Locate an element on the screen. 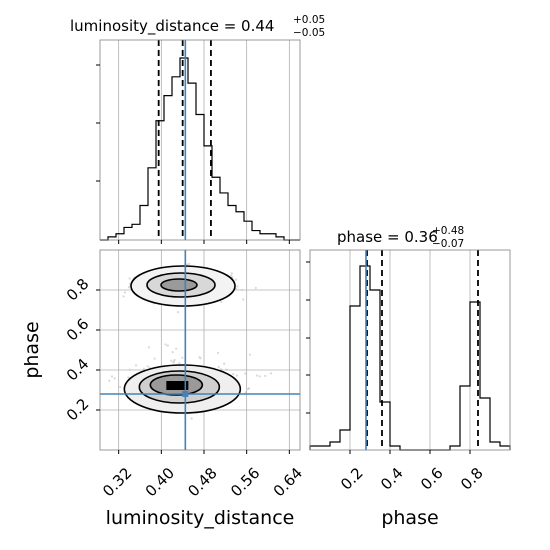 The image size is (550, 550). x-axis-label-phase: phase is located at coordinates (409, 518).